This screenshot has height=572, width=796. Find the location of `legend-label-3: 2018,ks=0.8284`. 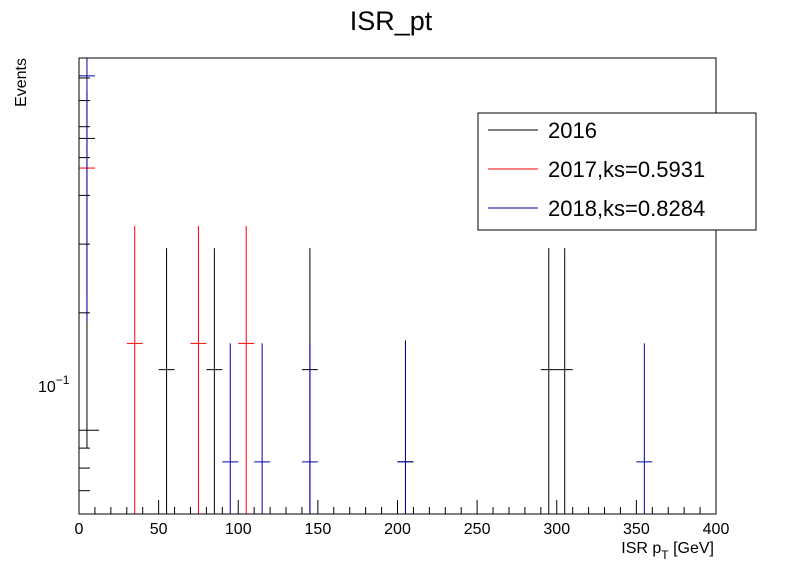

legend-label-3: 2018,ks=0.8284 is located at coordinates (626, 208).